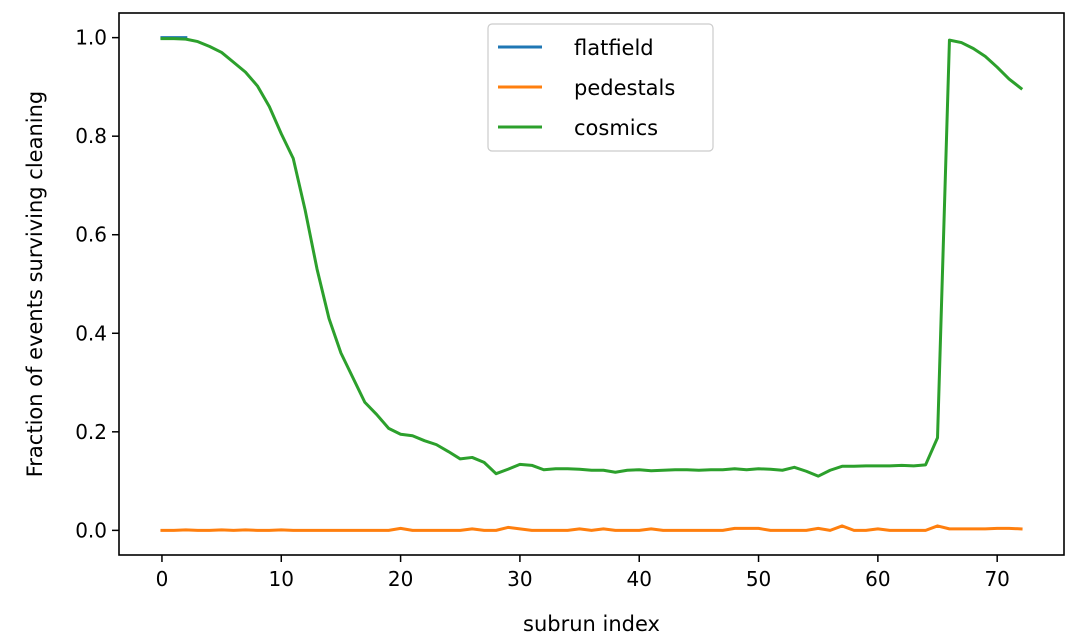 The height and width of the screenshot is (639, 1077). Describe the element at coordinates (91, 136) in the screenshot. I see `y-tick-label: 0.8` at that location.